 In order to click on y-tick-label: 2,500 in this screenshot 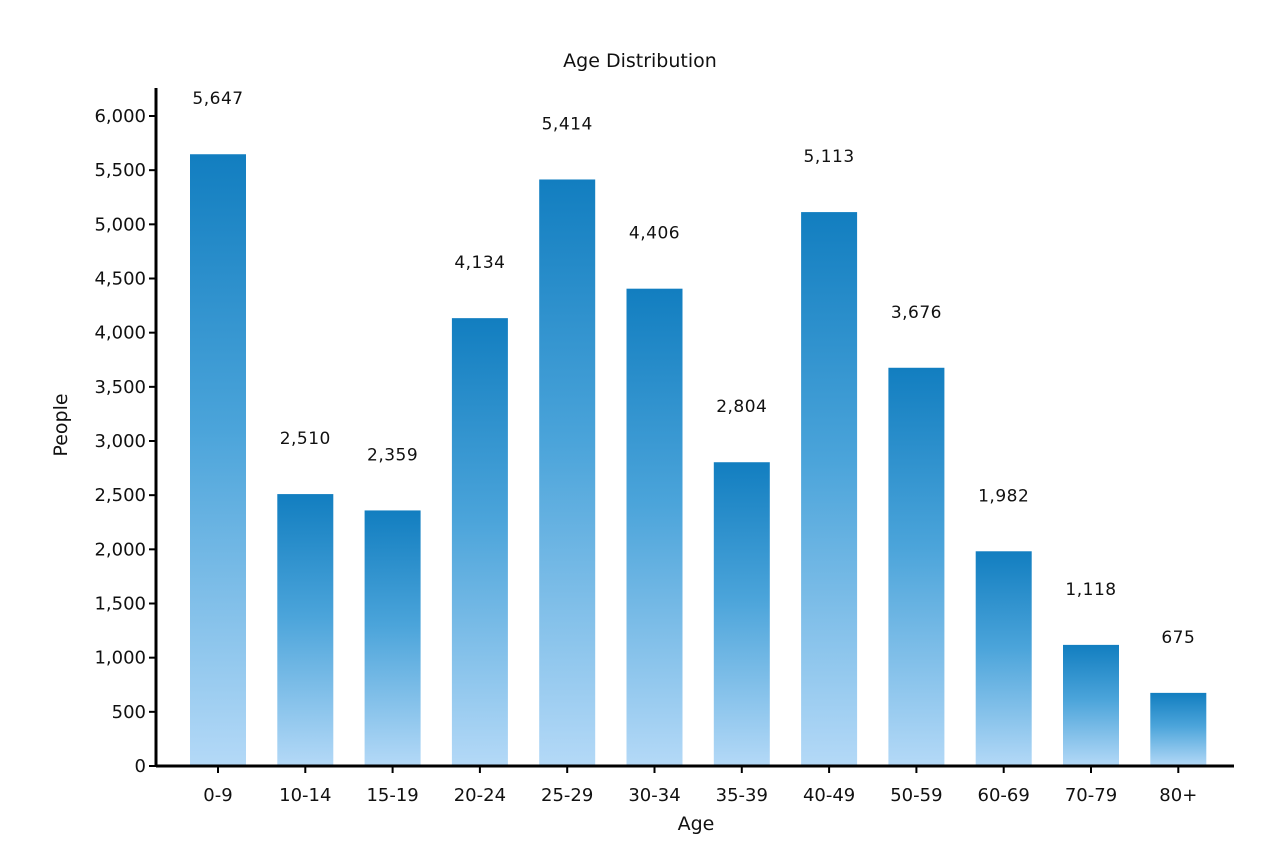, I will do `click(120, 495)`.